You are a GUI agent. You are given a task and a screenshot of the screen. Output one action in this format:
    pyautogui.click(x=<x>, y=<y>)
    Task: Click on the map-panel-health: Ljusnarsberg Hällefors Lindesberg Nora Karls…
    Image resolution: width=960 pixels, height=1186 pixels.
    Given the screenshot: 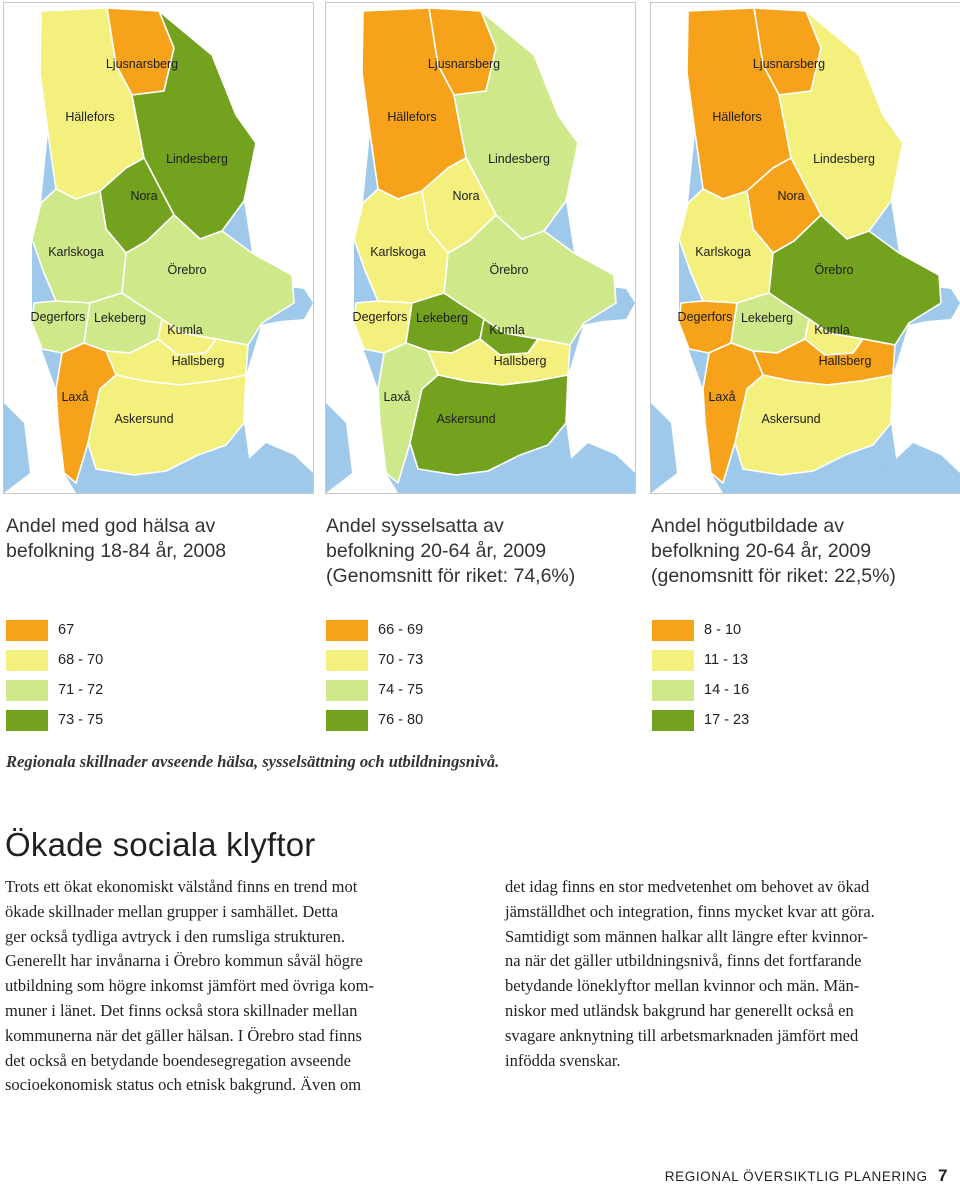 What is the action you would take?
    pyautogui.click(x=158, y=248)
    